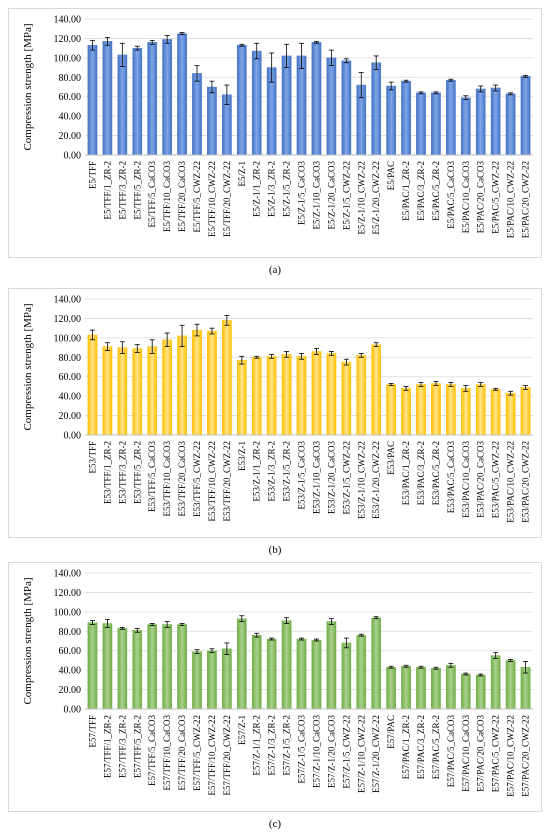 This screenshot has width=550, height=839. What do you see at coordinates (197, 479) in the screenshot?
I see `x-tick-label: E53/TFF/5_CWZ-22` at bounding box center [197, 479].